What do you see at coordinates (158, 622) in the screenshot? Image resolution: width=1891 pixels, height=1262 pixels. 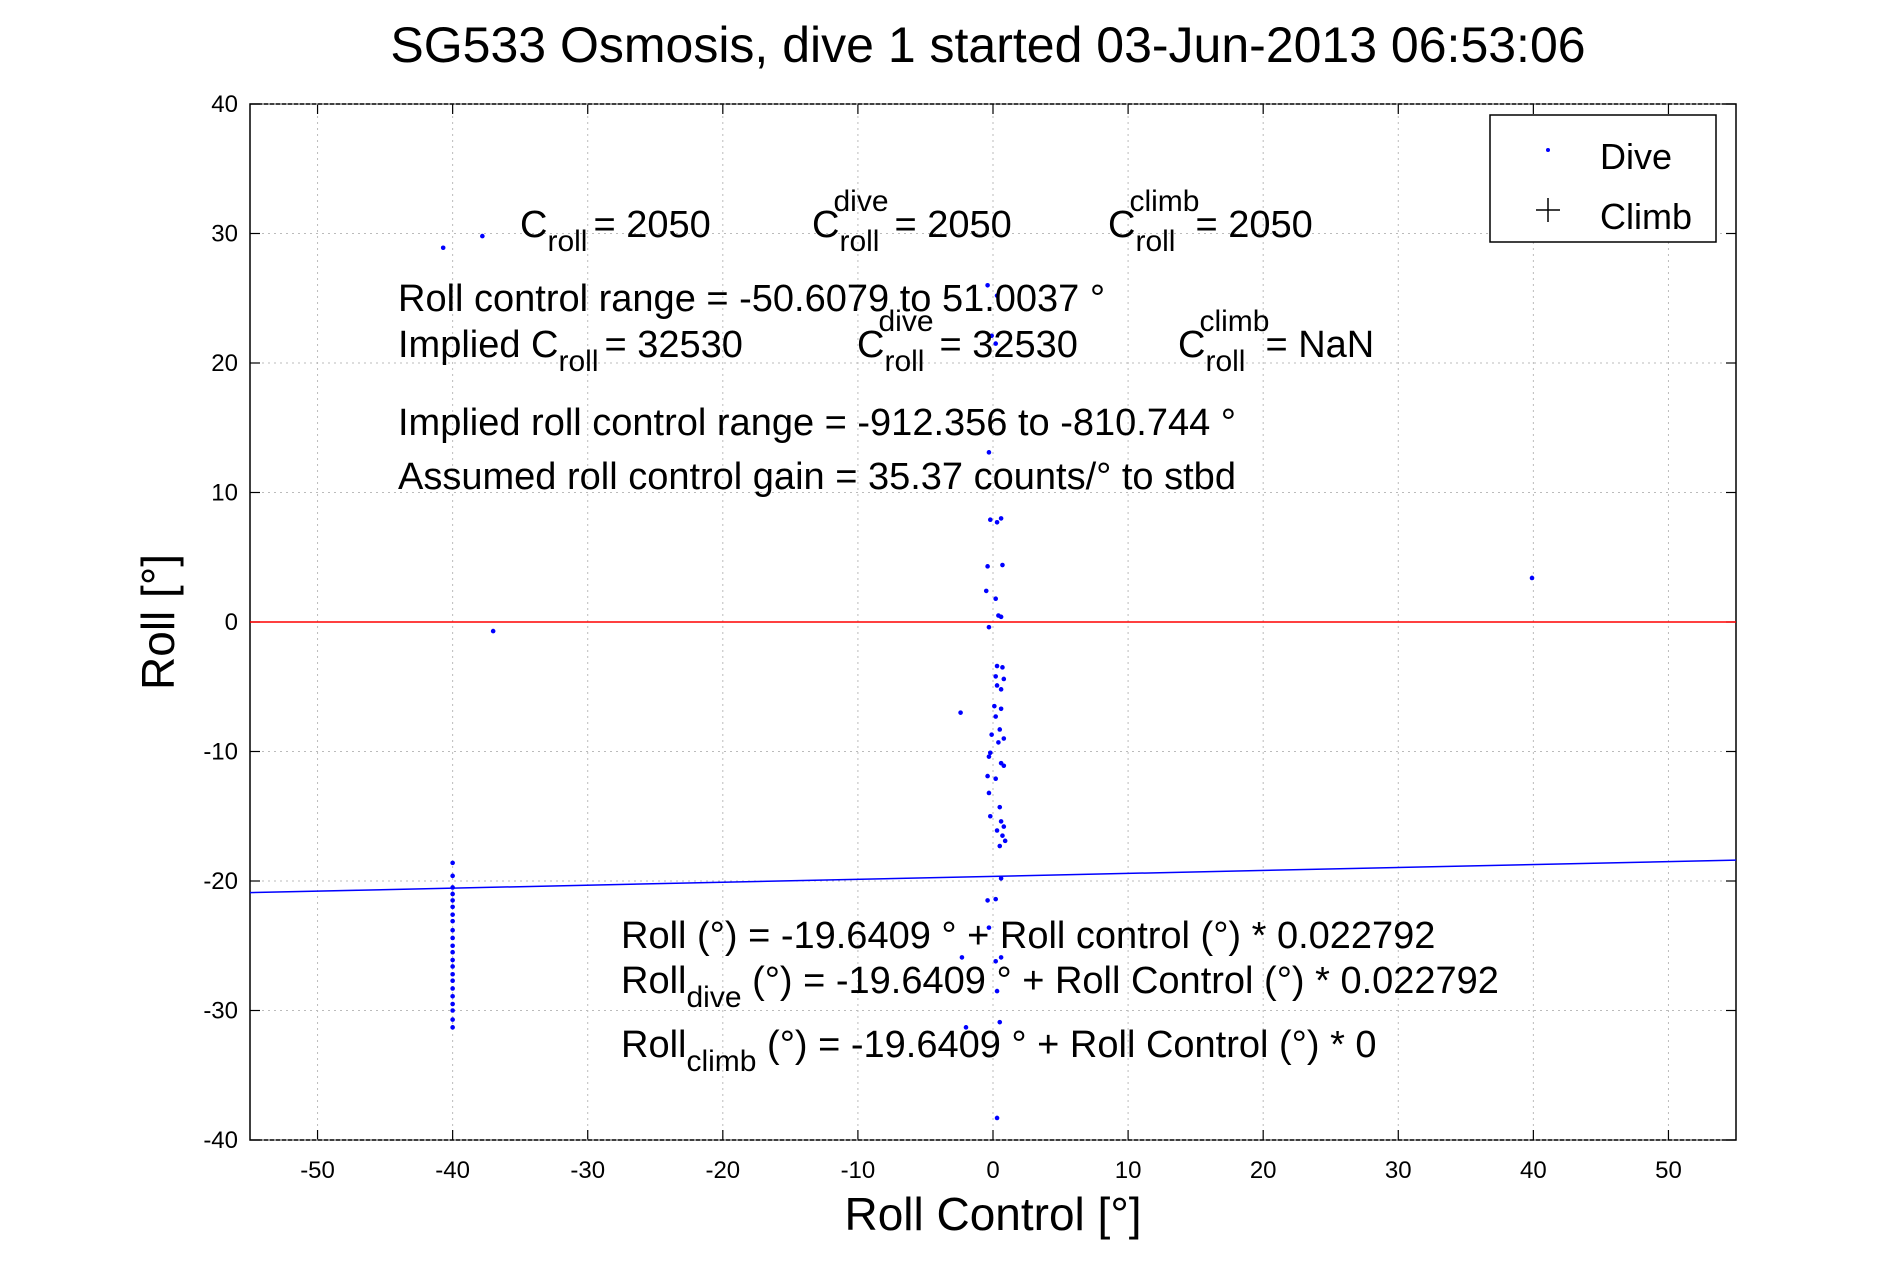 I see `y-axis-label: Roll [°]` at bounding box center [158, 622].